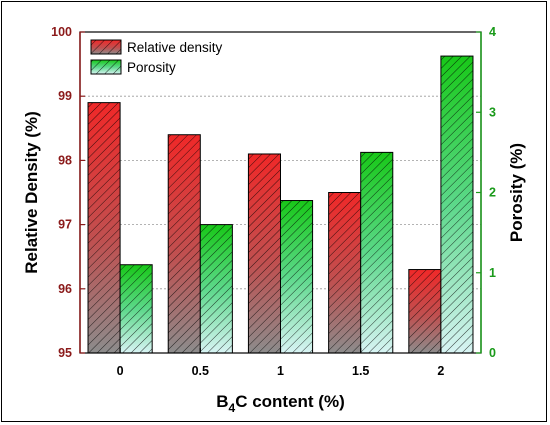 The width and height of the screenshot is (550, 425). Describe the element at coordinates (200, 371) in the screenshot. I see `x-tick-label: 0.5` at that location.